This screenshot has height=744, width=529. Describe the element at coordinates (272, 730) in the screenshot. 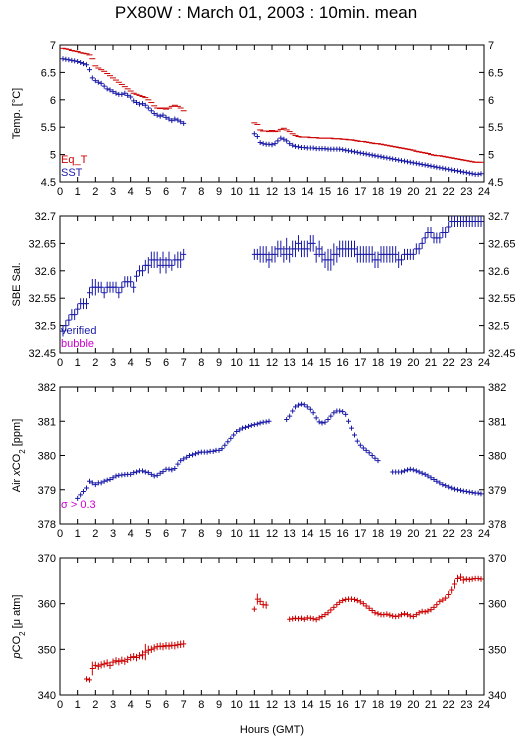

I see `x-axis-label: Hours (GMT)` at that location.